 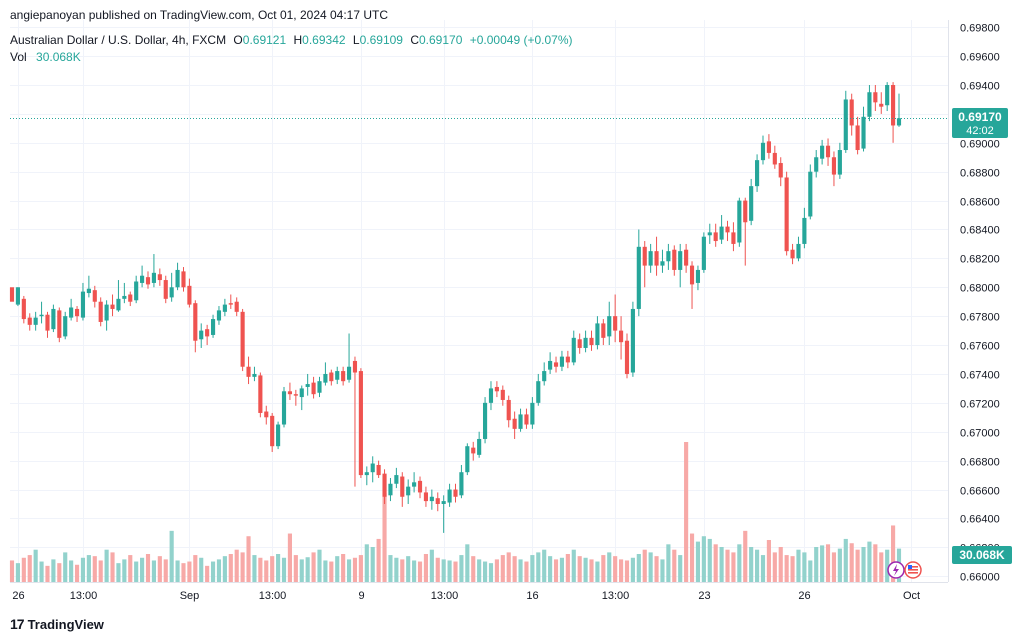 What do you see at coordinates (911, 596) in the screenshot?
I see `time-tick-label: Oct` at bounding box center [911, 596].